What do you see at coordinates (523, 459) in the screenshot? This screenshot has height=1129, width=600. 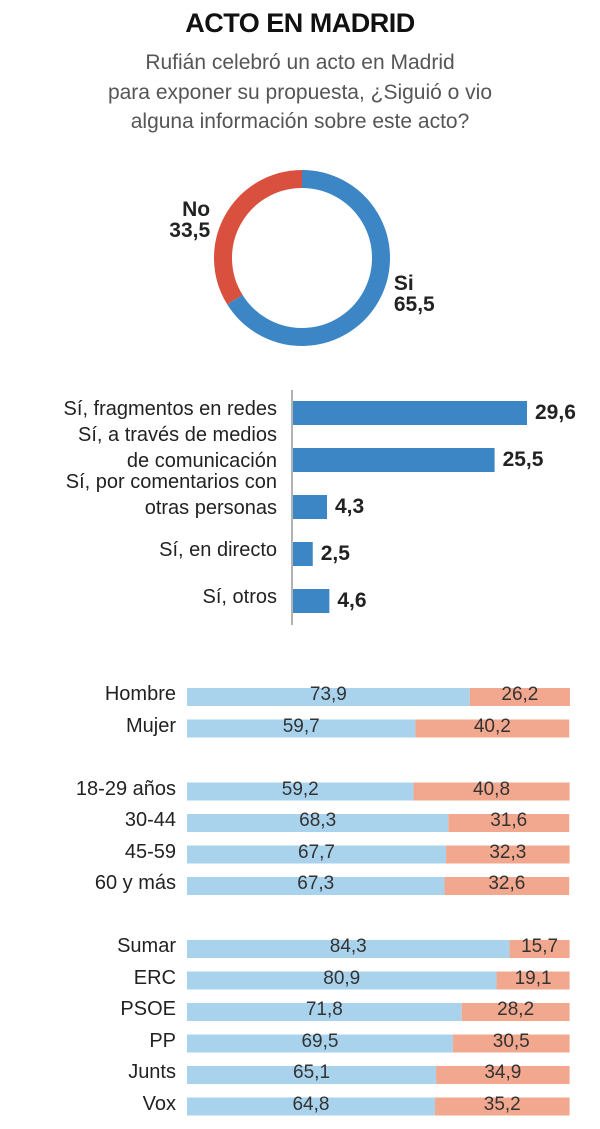 I see `value-label: 25,5` at bounding box center [523, 459].